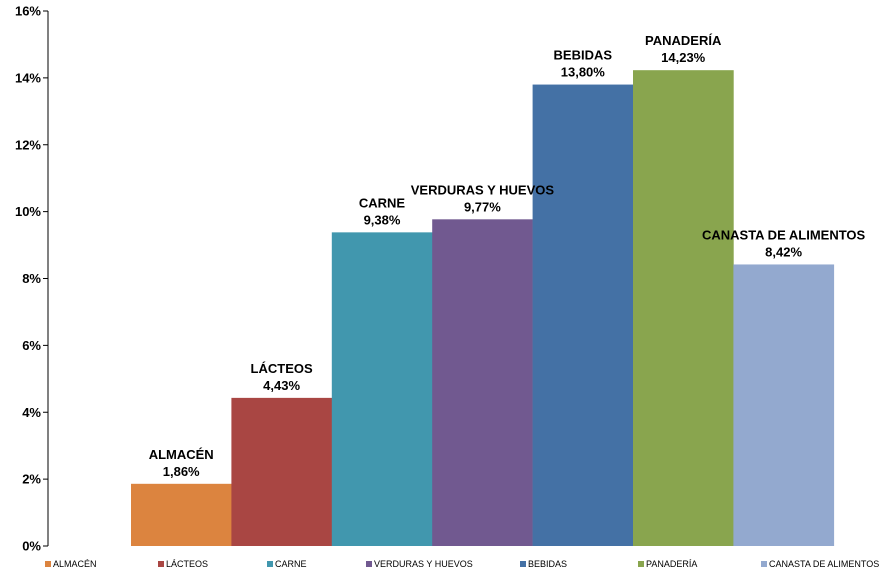 This screenshot has height=575, width=890. Describe the element at coordinates (671, 564) in the screenshot. I see `legend-label: PANADERÍA` at that location.